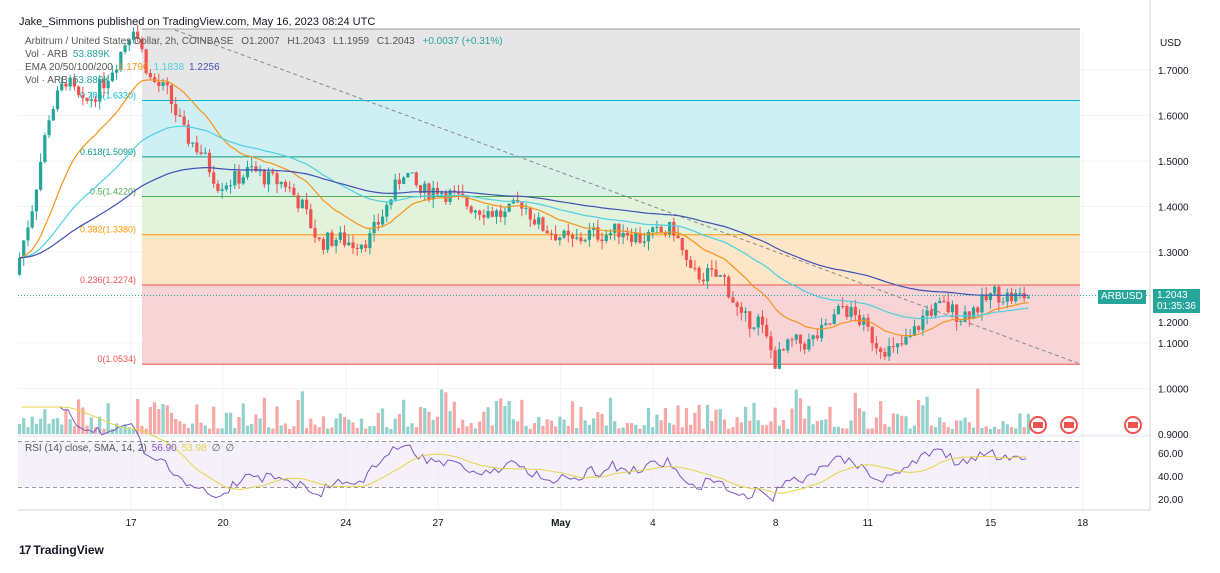 This screenshot has width=1220, height=573. I want to click on time-tick-label: 4, so click(653, 523).